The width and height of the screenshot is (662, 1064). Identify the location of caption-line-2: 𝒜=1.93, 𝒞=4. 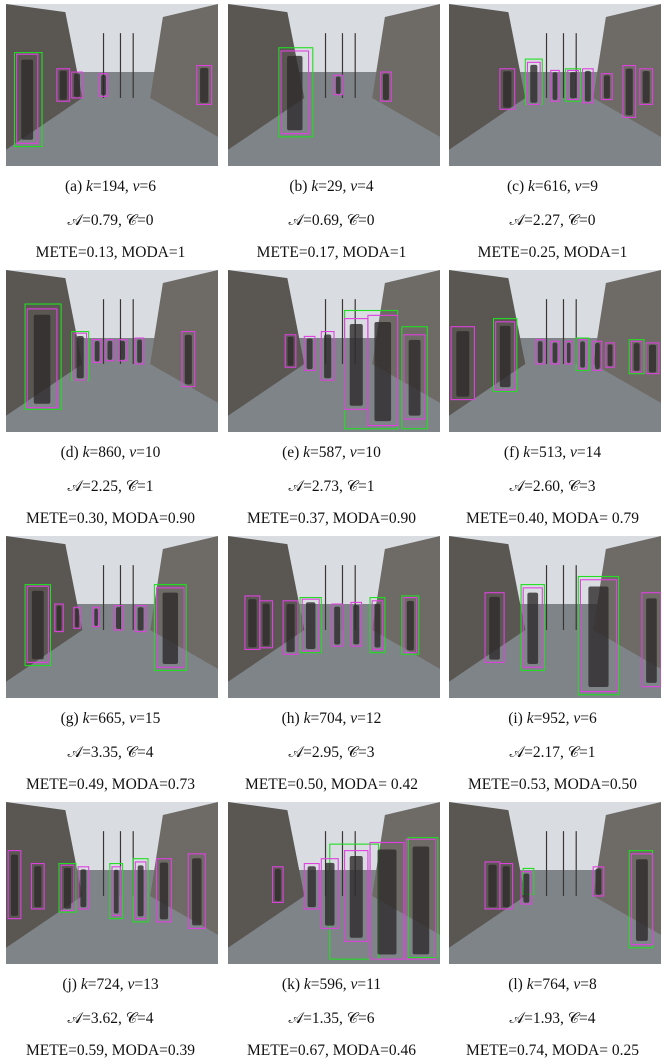
(552, 1019).